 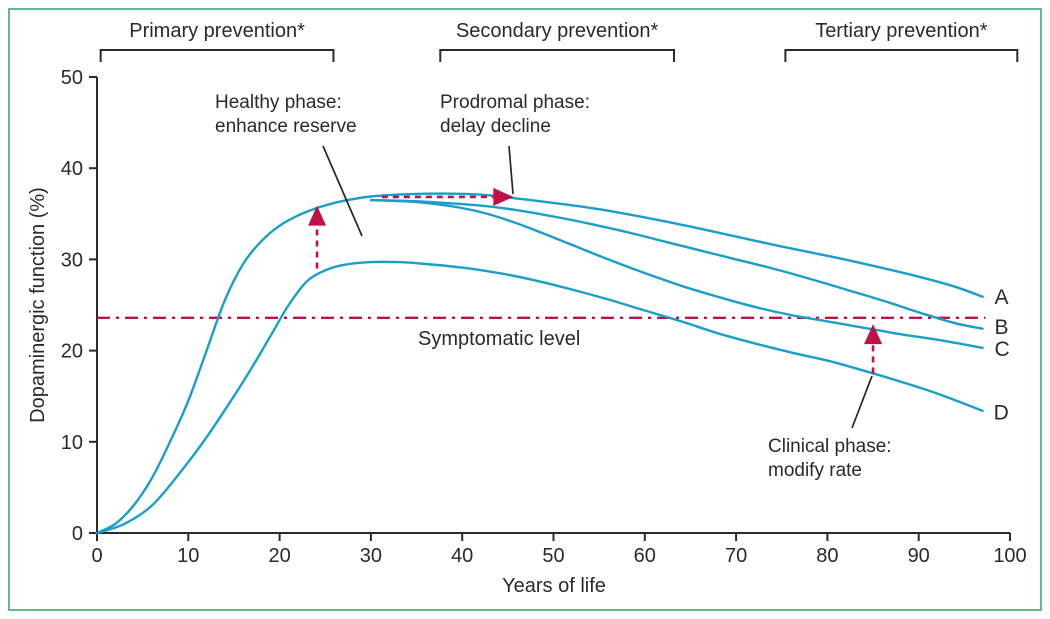 What do you see at coordinates (554, 586) in the screenshot?
I see `x-axis-title: Years of life` at bounding box center [554, 586].